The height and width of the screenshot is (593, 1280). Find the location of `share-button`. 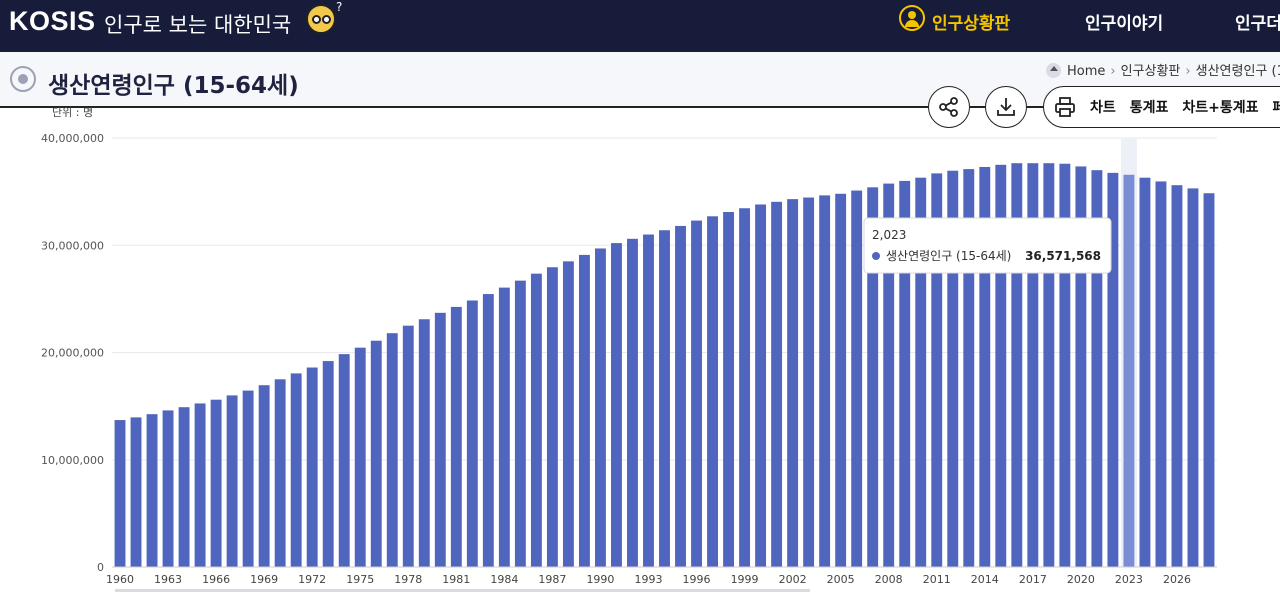

share-button is located at coordinates (949, 107).